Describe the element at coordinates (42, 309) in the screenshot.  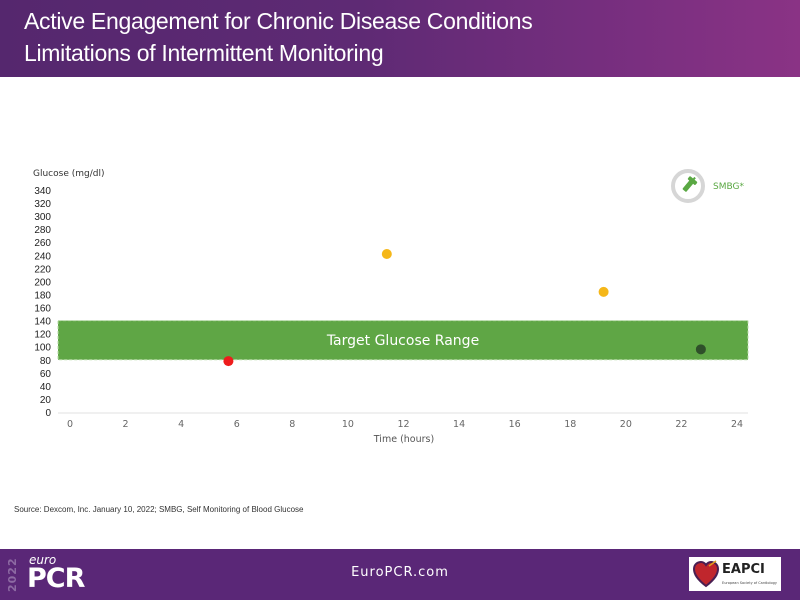
I see `y-tick-label: 160` at that location.